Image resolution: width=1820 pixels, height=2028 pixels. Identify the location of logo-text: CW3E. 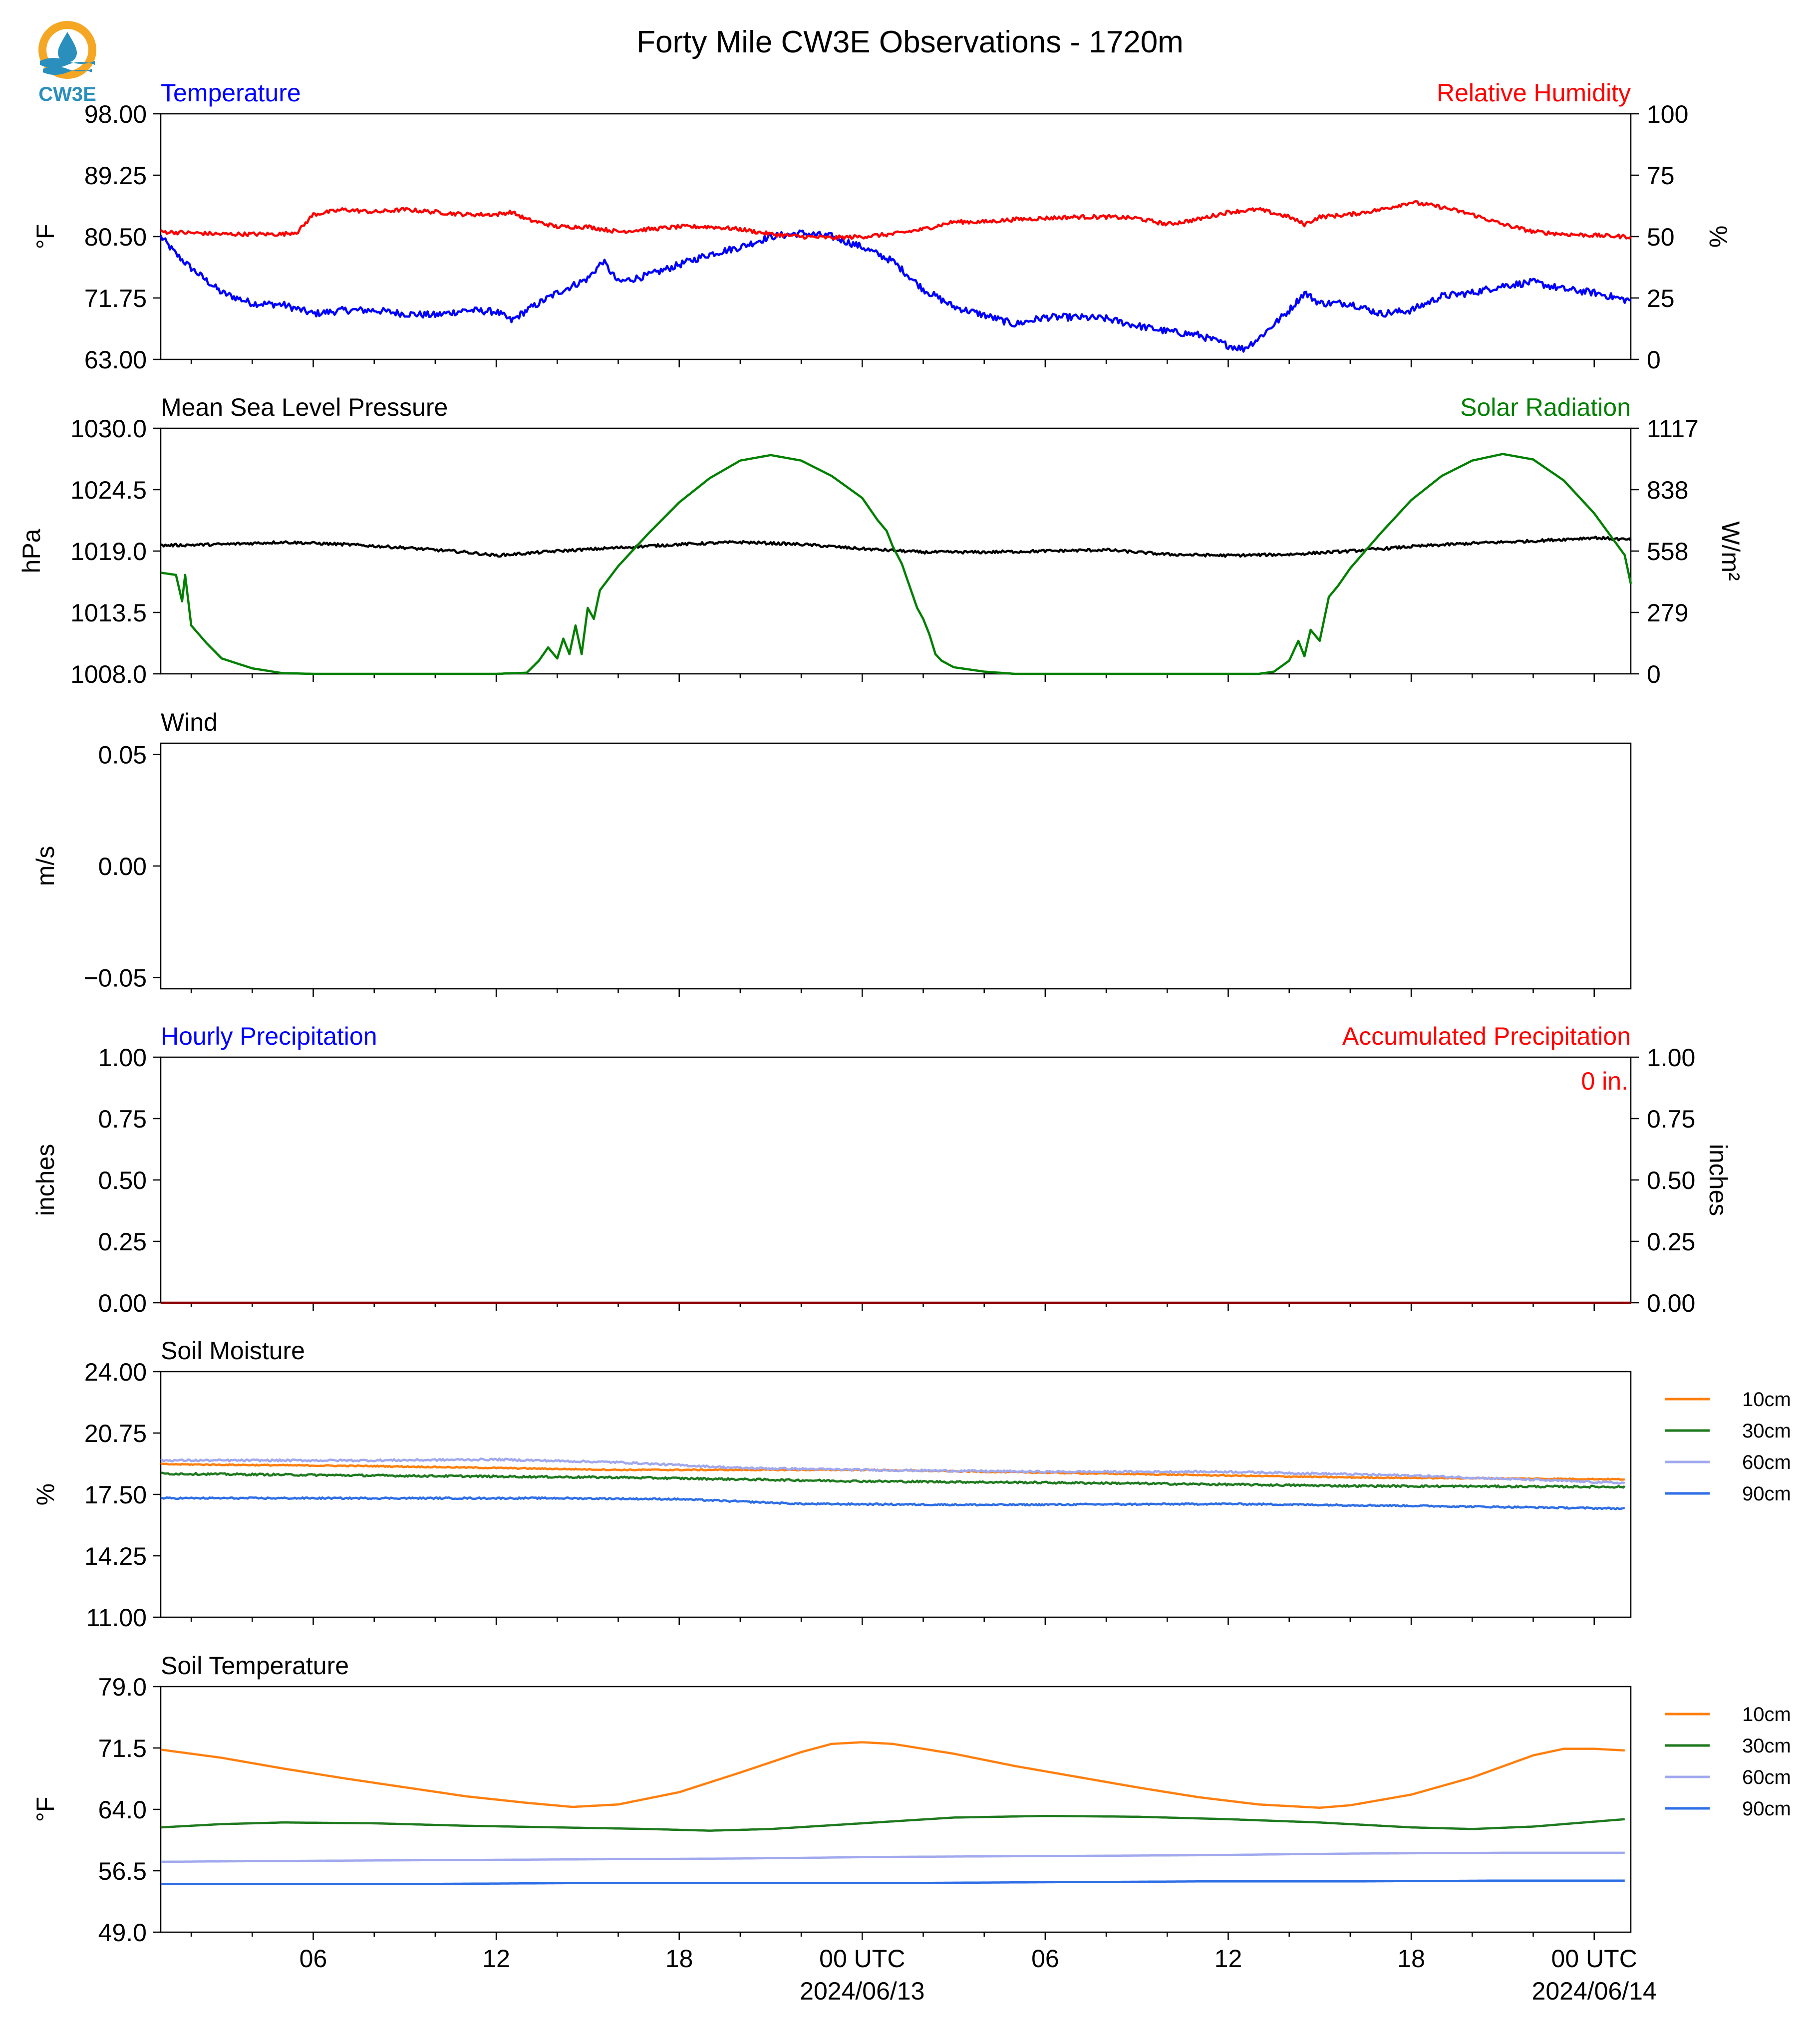
(67, 94).